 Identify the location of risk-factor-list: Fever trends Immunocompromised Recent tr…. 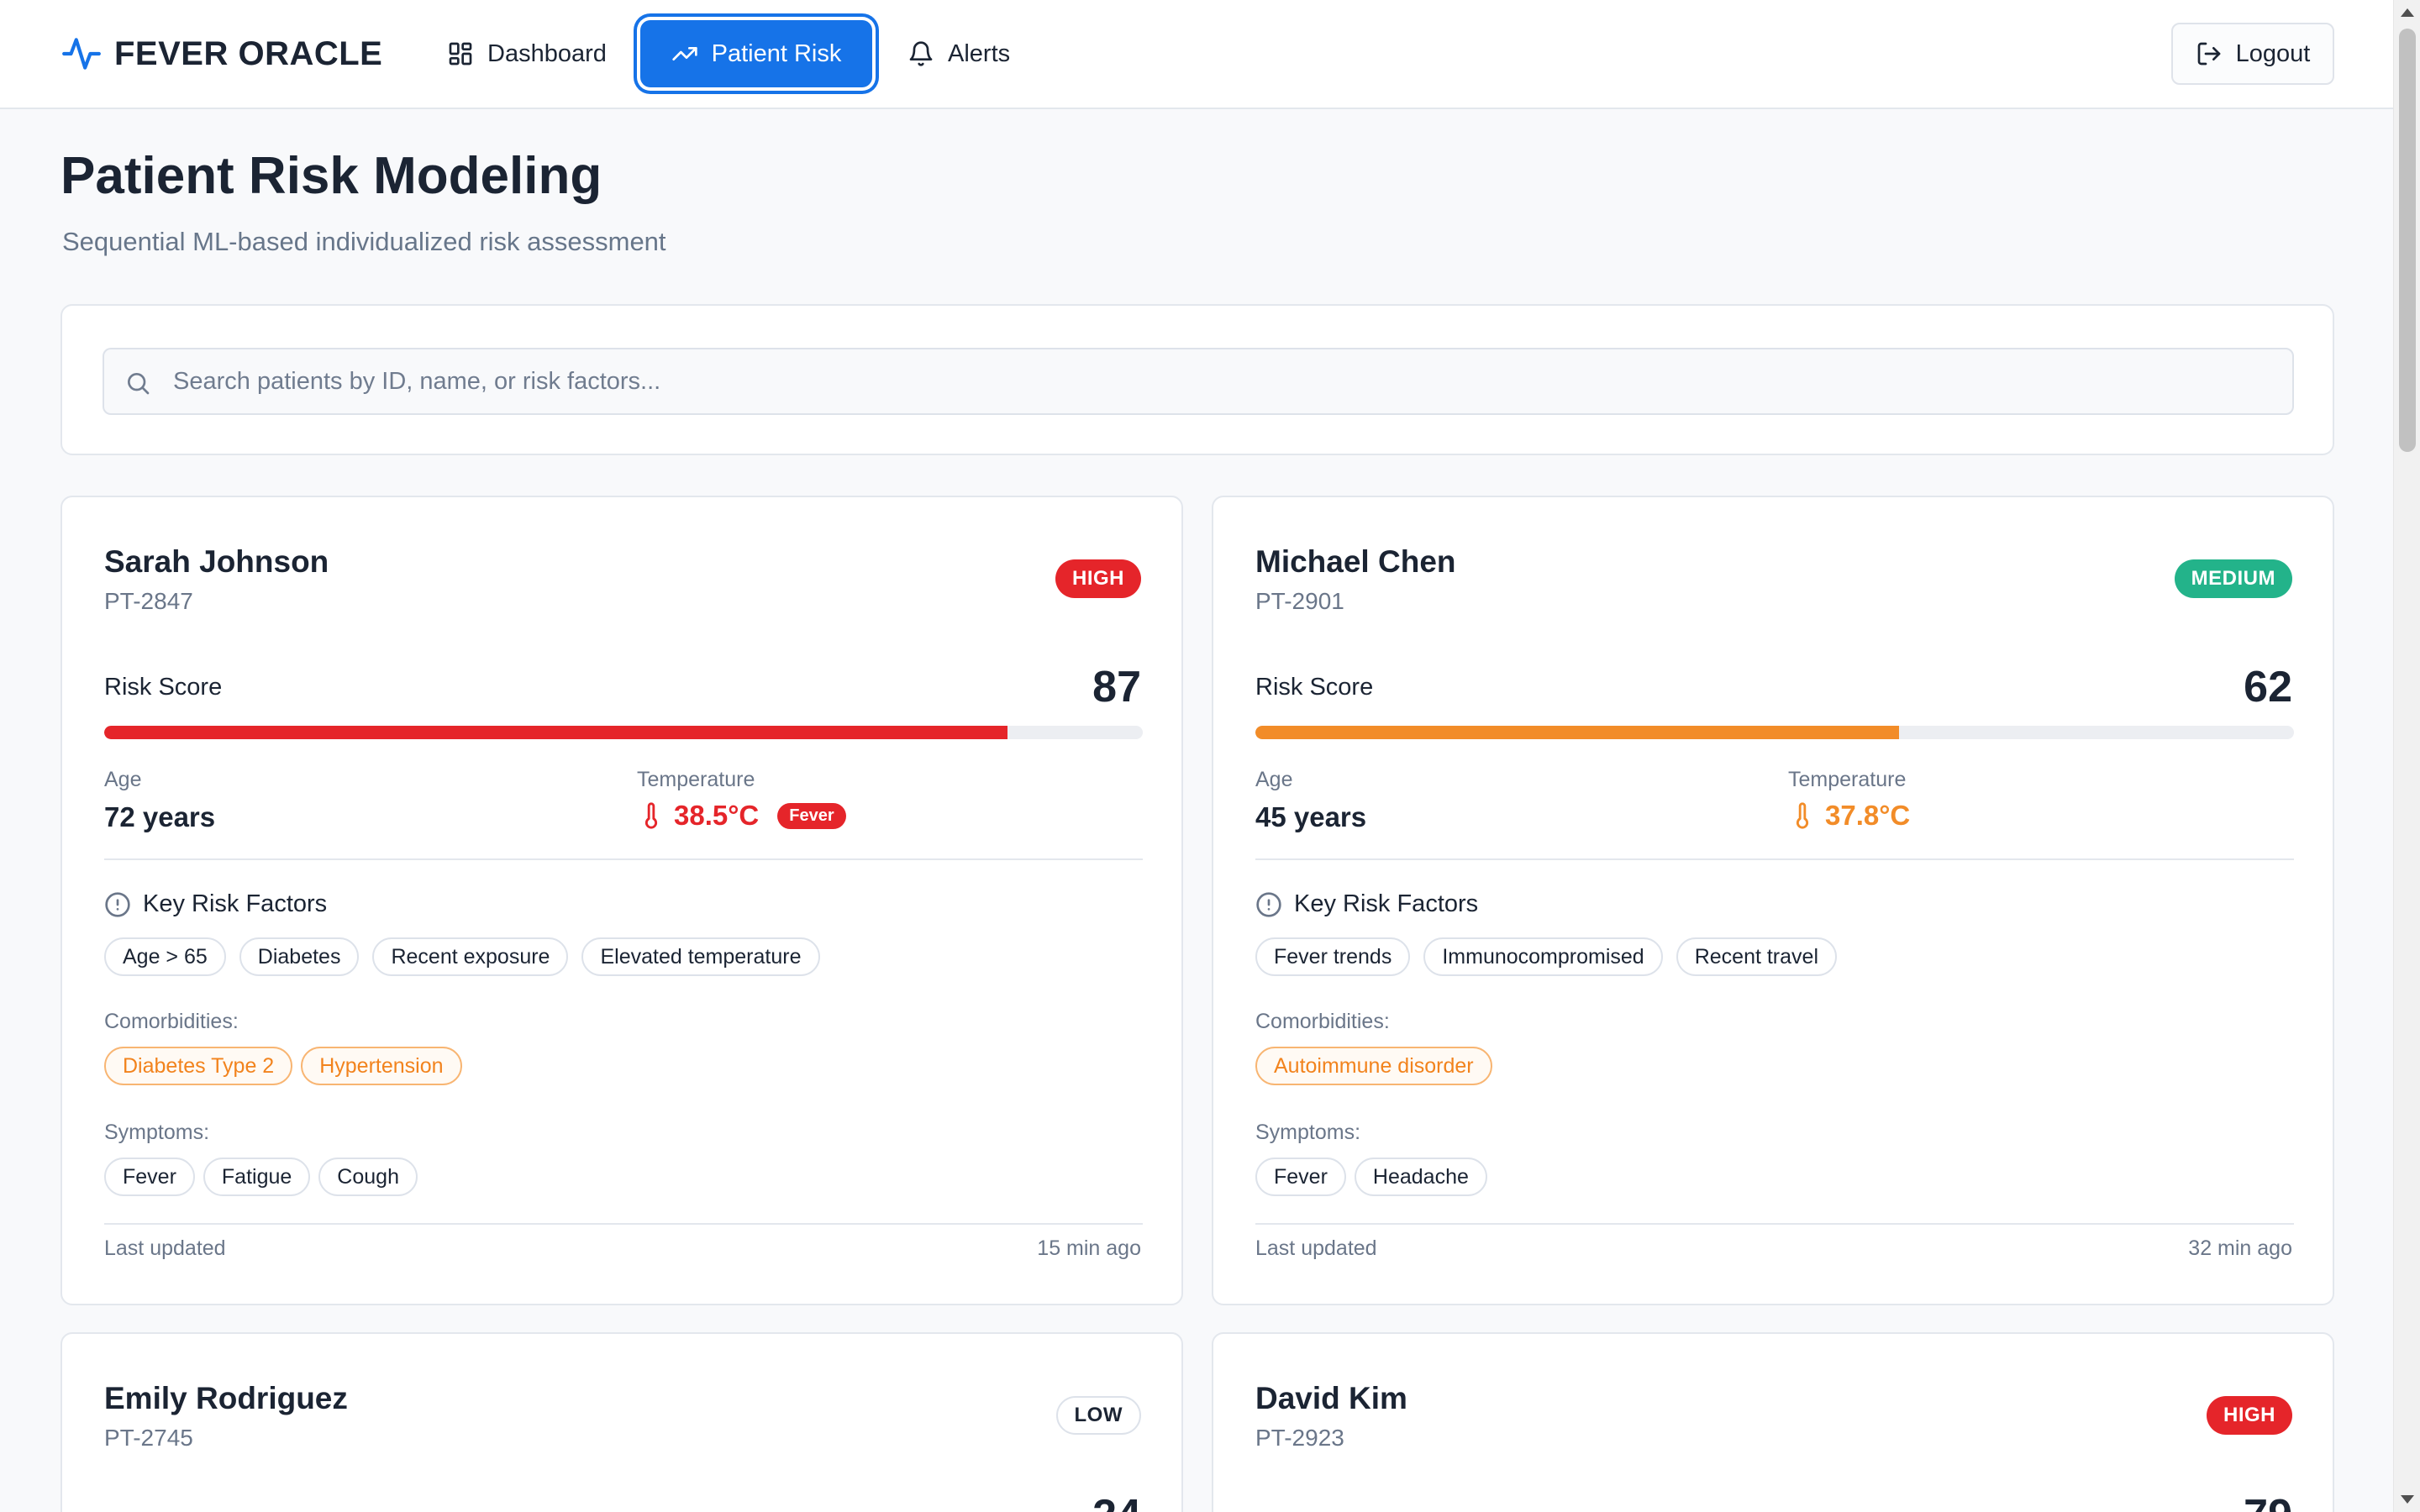
(1546, 956).